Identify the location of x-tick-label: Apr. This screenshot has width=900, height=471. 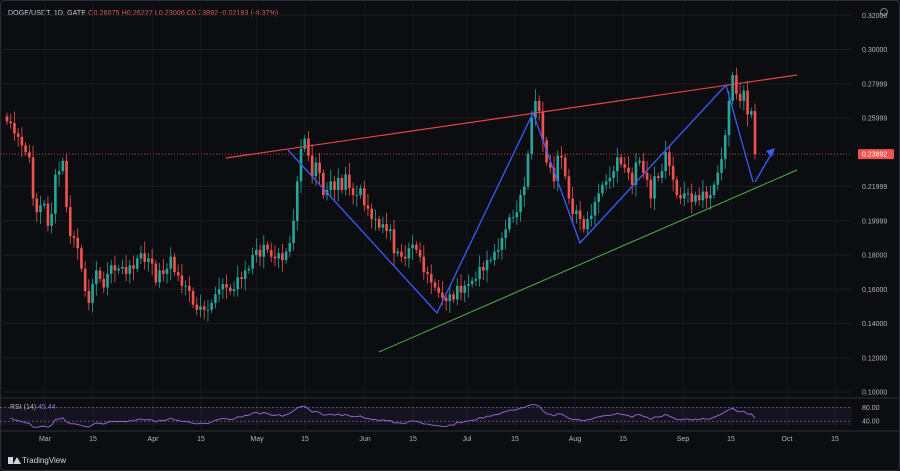
(154, 439).